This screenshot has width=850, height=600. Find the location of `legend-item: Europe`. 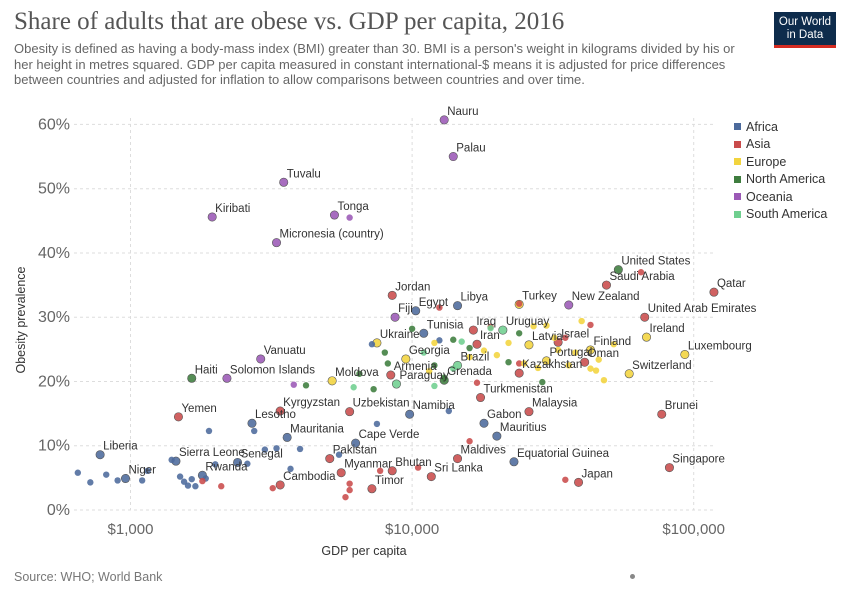

legend-item: Europe is located at coordinates (780, 162).